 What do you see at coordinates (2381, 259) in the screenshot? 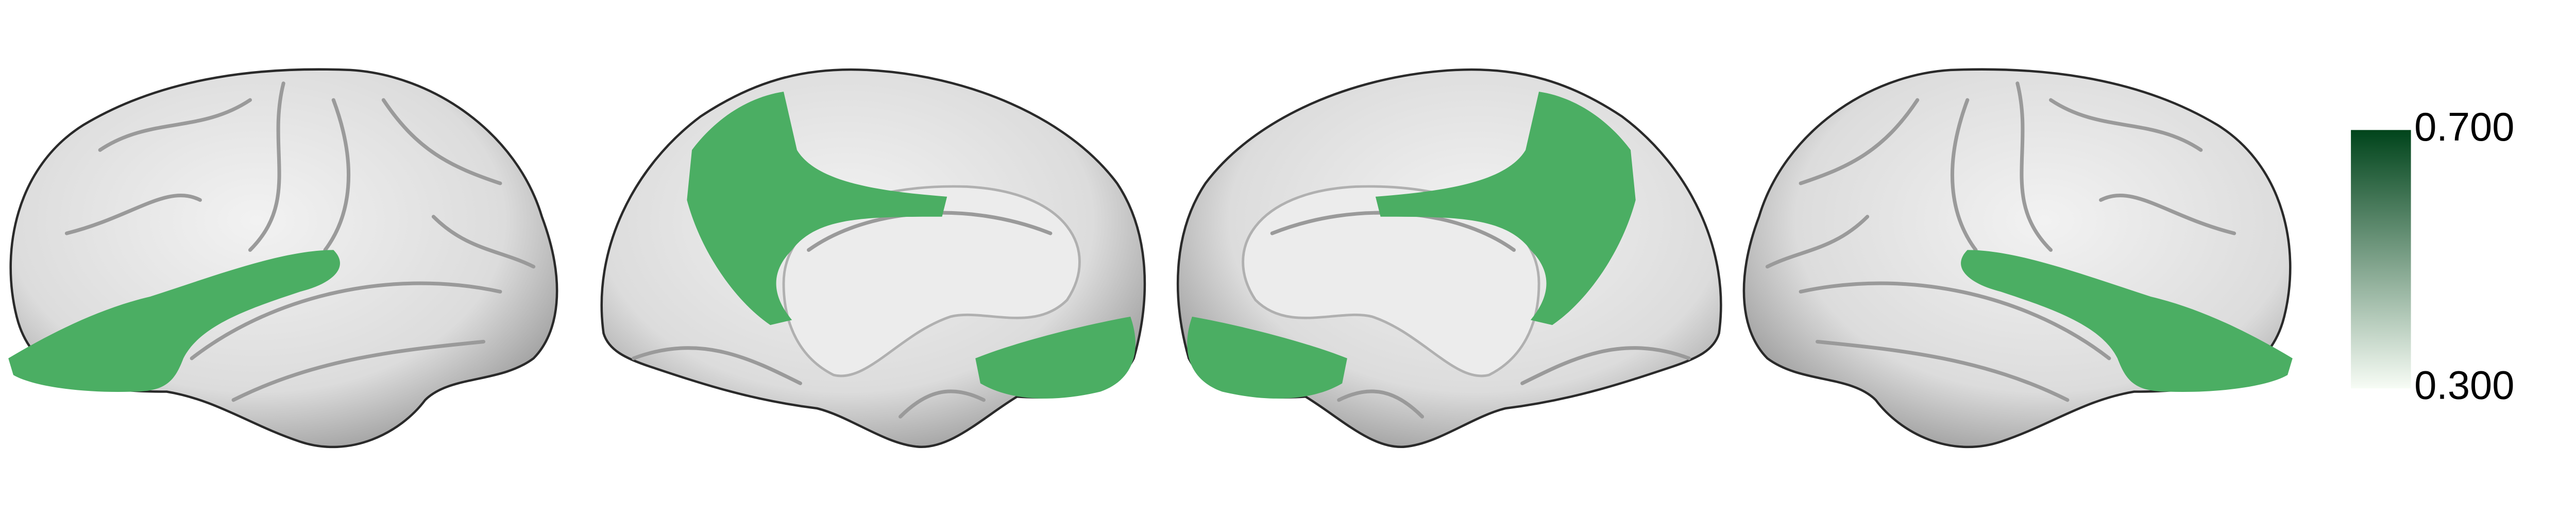
I see `colorbar` at bounding box center [2381, 259].